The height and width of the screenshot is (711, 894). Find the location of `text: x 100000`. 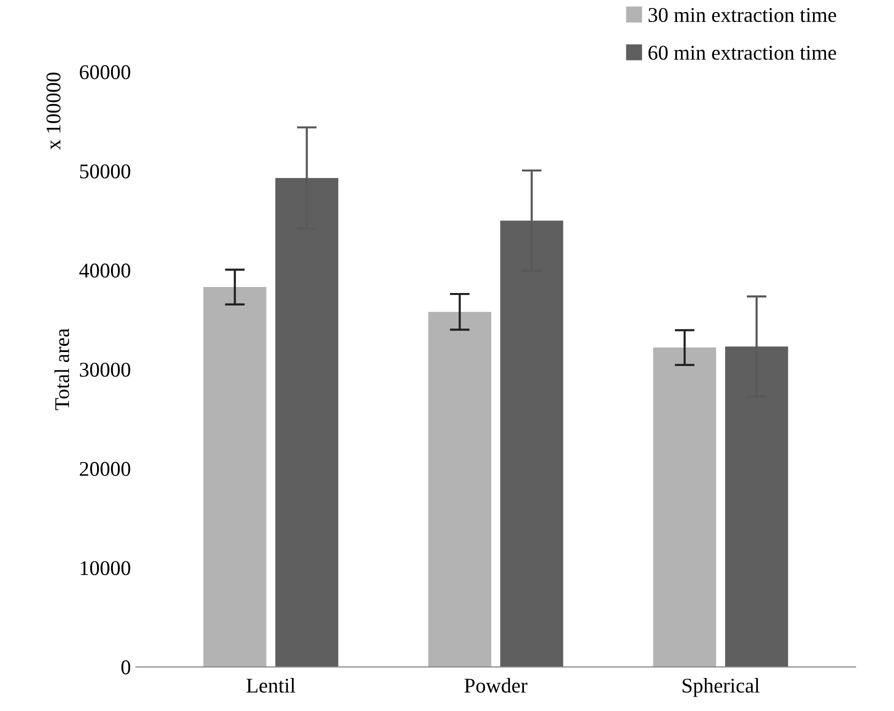

text: x 100000 is located at coordinates (53, 111).